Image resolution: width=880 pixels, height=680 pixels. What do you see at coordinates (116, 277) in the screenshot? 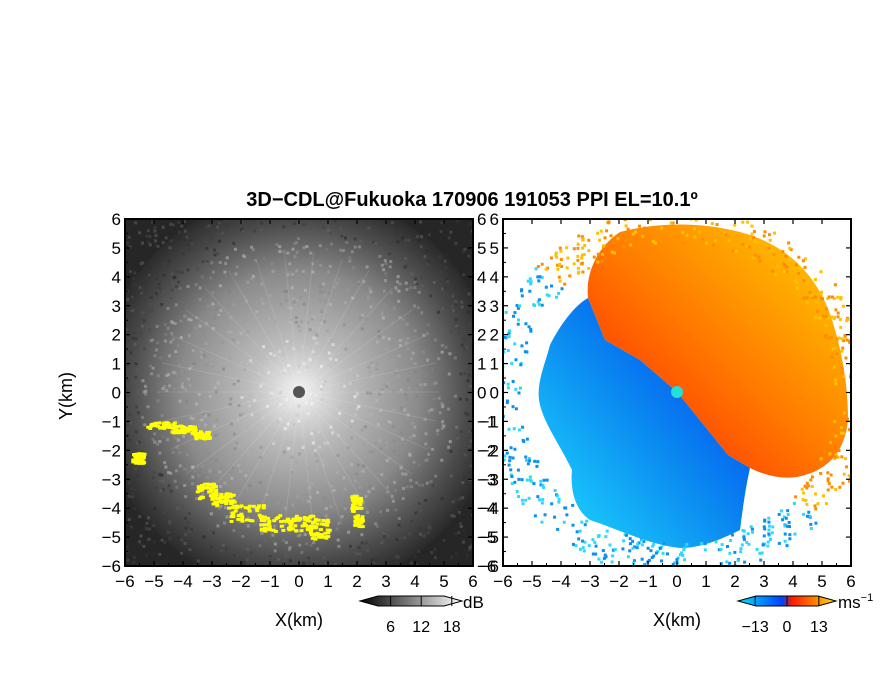
I see `y-tick-label: 4` at bounding box center [116, 277].